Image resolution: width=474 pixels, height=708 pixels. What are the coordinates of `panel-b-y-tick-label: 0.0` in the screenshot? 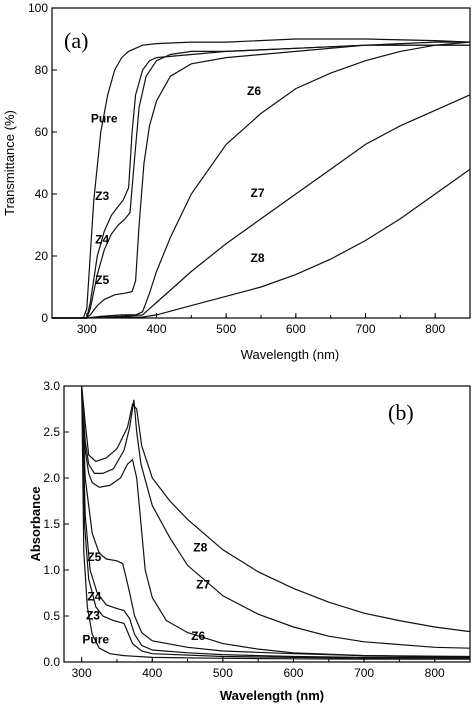 It's located at (51, 662).